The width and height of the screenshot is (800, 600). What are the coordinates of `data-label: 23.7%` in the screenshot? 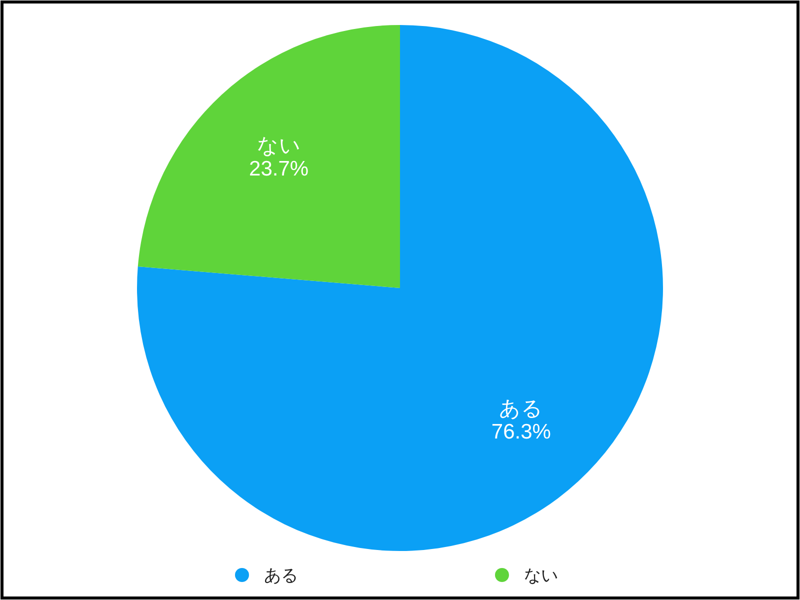 It's located at (279, 168).